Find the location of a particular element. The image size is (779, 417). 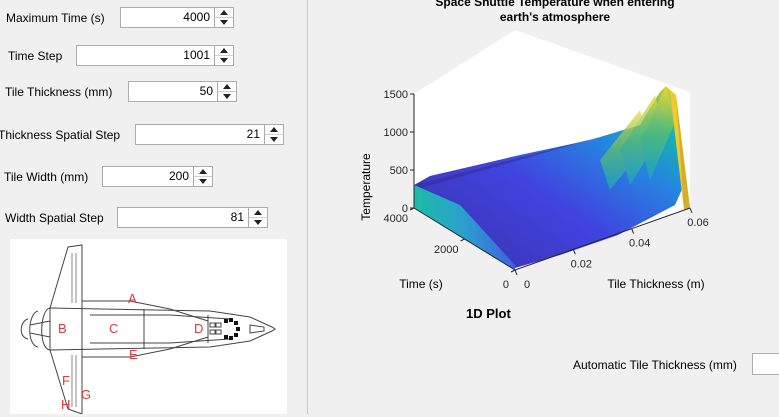

region-label-f: F is located at coordinates (66, 380).